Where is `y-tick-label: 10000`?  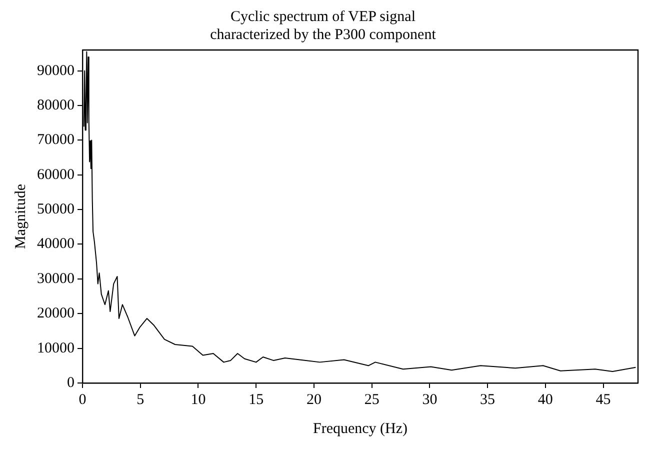
y-tick-label: 10000 is located at coordinates (55, 348).